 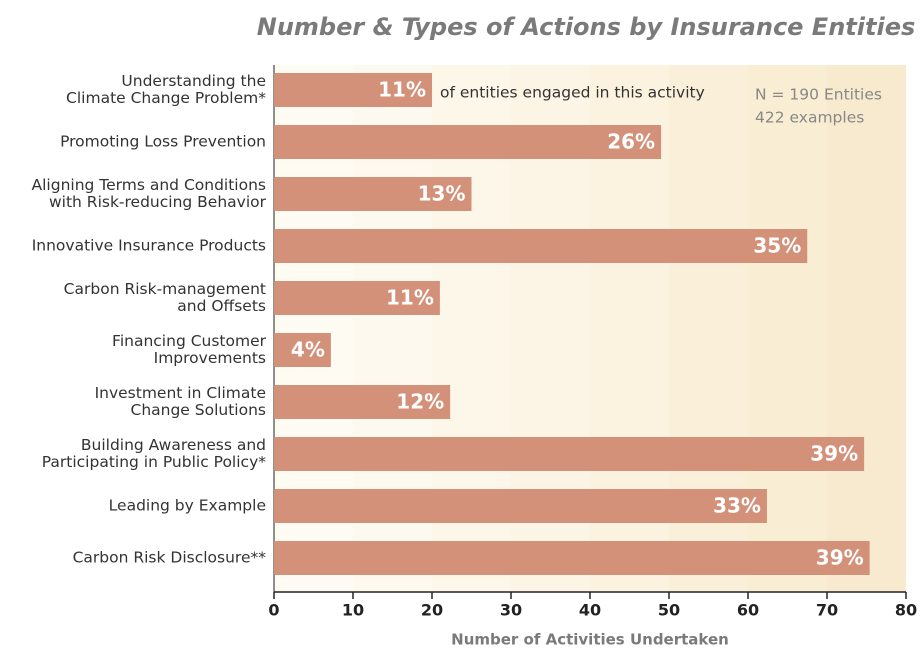 I want to click on grid-band, so click(x=866, y=328).